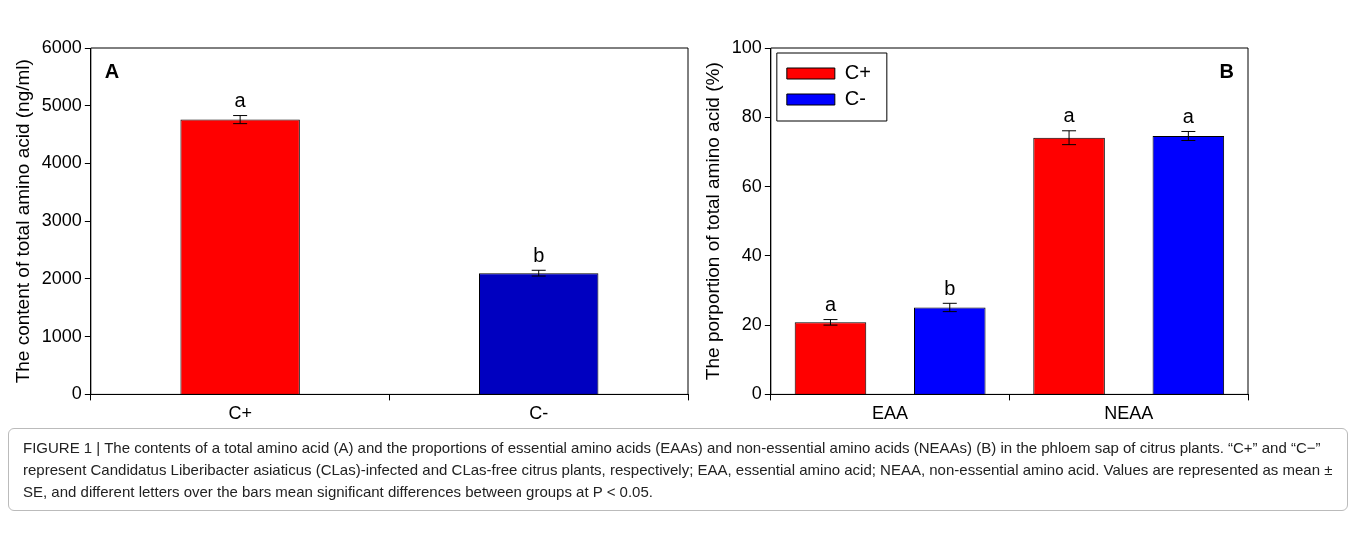 The height and width of the screenshot is (542, 1357). Describe the element at coordinates (61, 104) in the screenshot. I see `y-tick-label: 5000` at that location.